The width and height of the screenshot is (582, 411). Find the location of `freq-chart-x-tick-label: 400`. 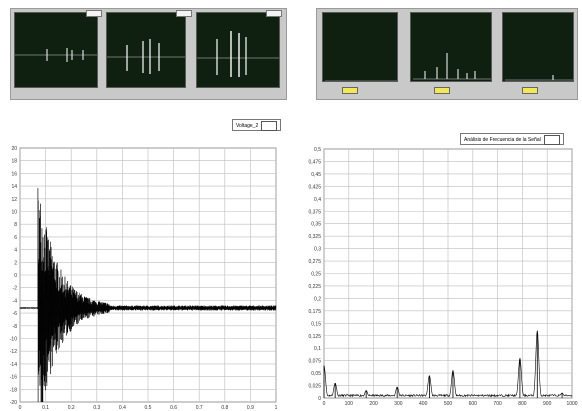

freq-chart-x-tick-label: 400 is located at coordinates (423, 404).